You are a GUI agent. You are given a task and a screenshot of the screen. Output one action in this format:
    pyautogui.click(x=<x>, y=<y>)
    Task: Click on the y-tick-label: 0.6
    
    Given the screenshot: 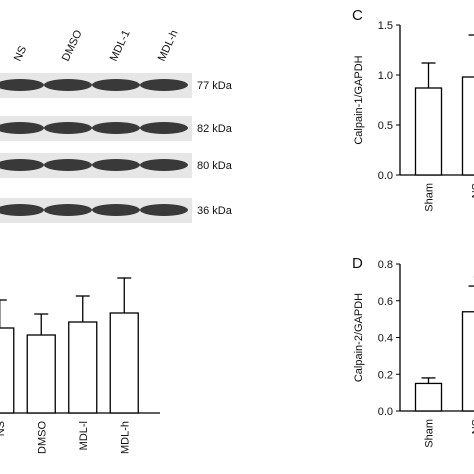 What is the action you would take?
    pyautogui.click(x=385, y=302)
    